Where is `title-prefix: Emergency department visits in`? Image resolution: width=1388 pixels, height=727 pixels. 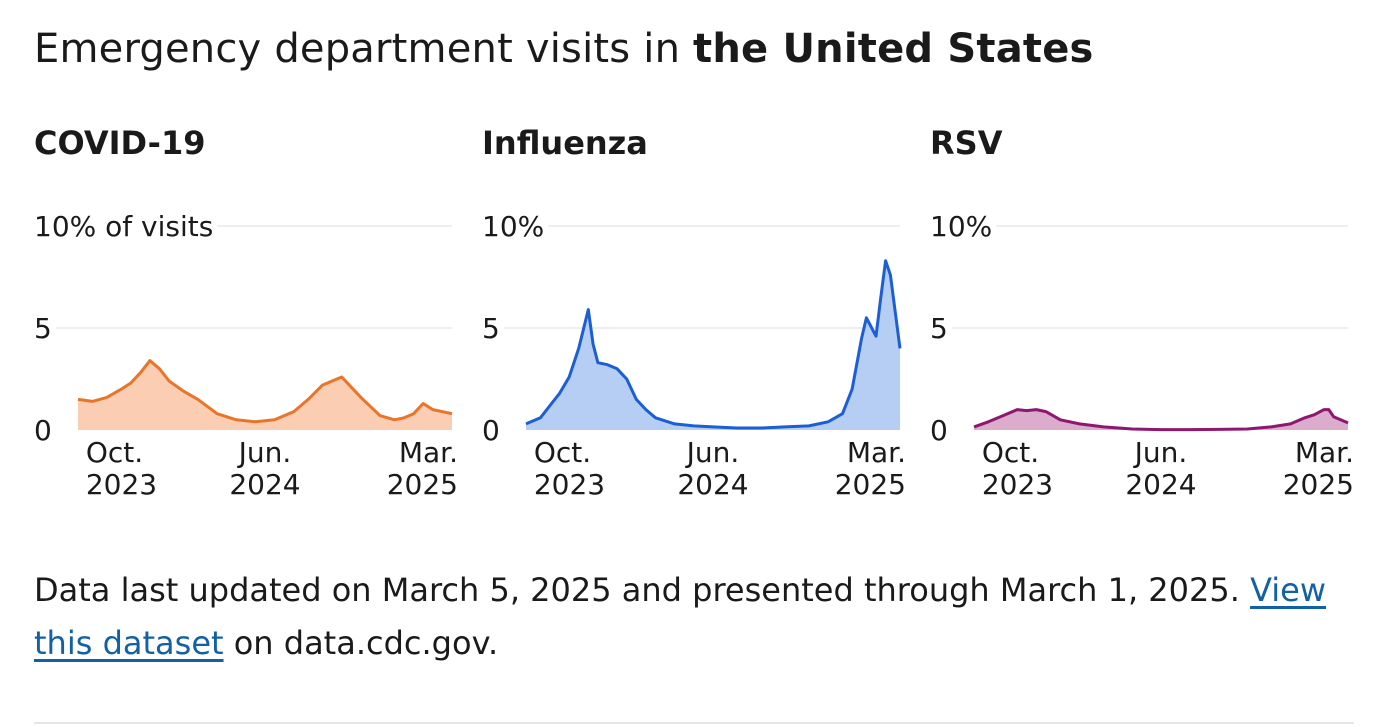
title-prefix: Emergency department visits in is located at coordinates (364, 49).